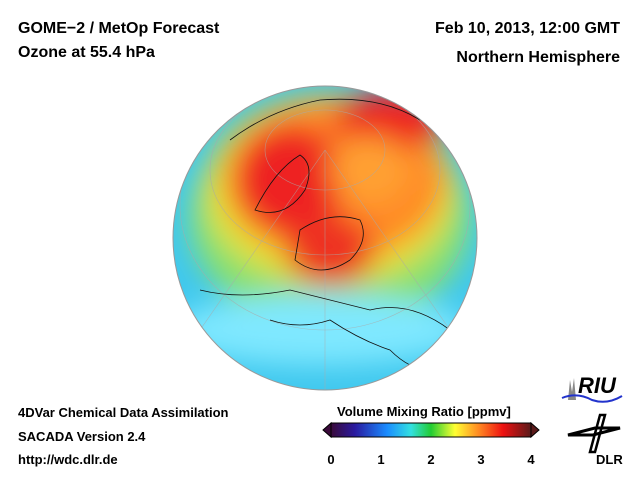 The height and width of the screenshot is (480, 640). I want to click on map-title: GOME−2 / MetOp Forecast, so click(119, 28).